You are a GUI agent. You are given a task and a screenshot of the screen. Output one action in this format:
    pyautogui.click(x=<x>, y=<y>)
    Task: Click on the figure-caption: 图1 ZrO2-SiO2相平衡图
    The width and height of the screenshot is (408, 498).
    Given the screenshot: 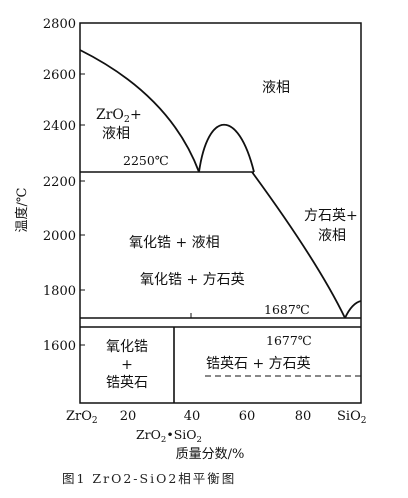 What is the action you would take?
    pyautogui.click(x=149, y=478)
    